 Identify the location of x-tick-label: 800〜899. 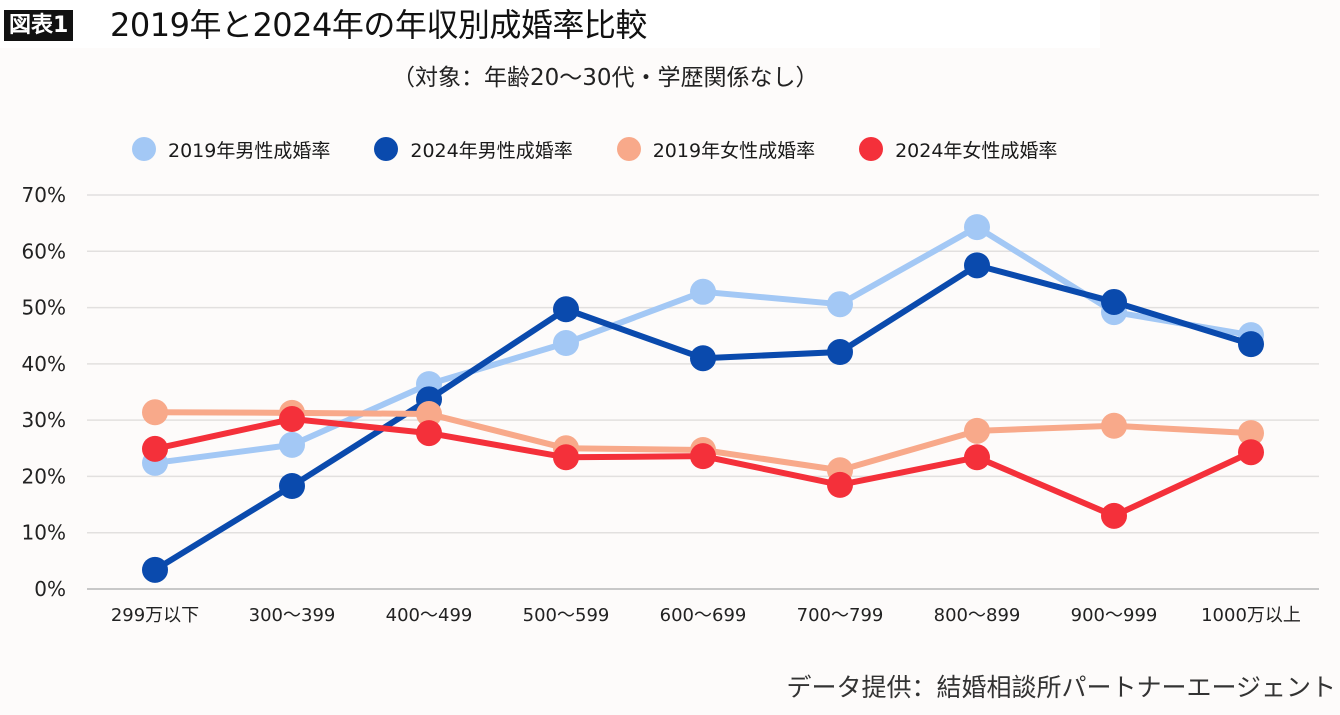
(977, 615).